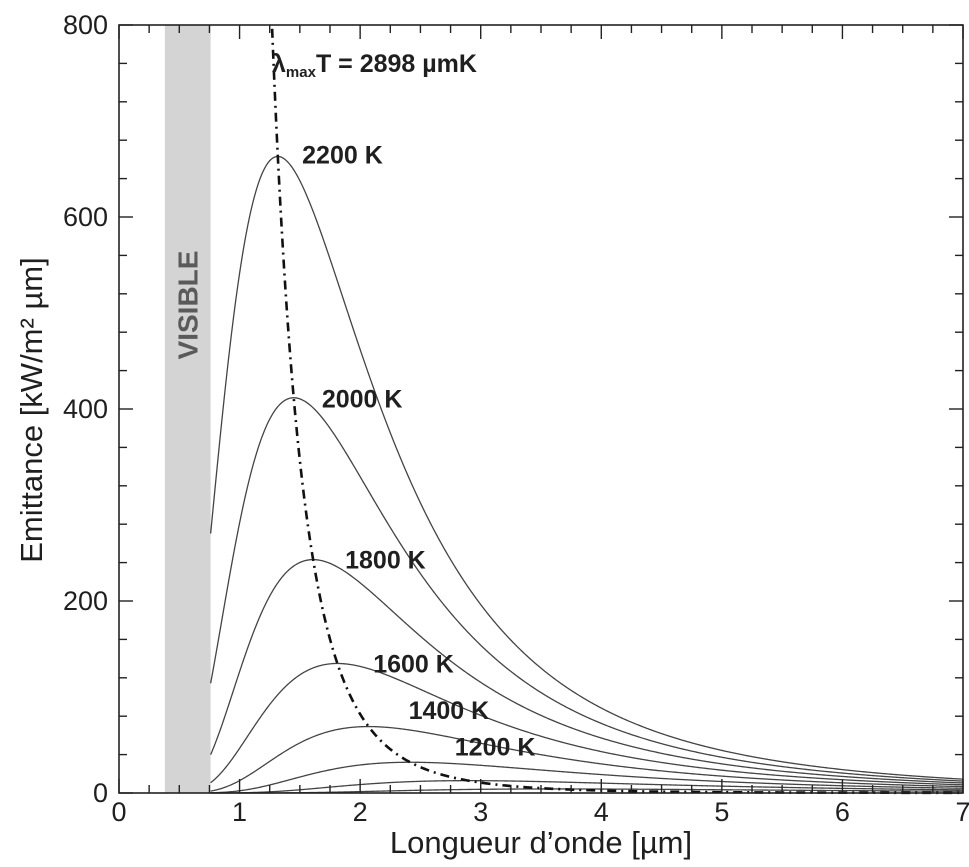 The width and height of the screenshot is (969, 867). I want to click on x-tick-label: 0, so click(118, 812).